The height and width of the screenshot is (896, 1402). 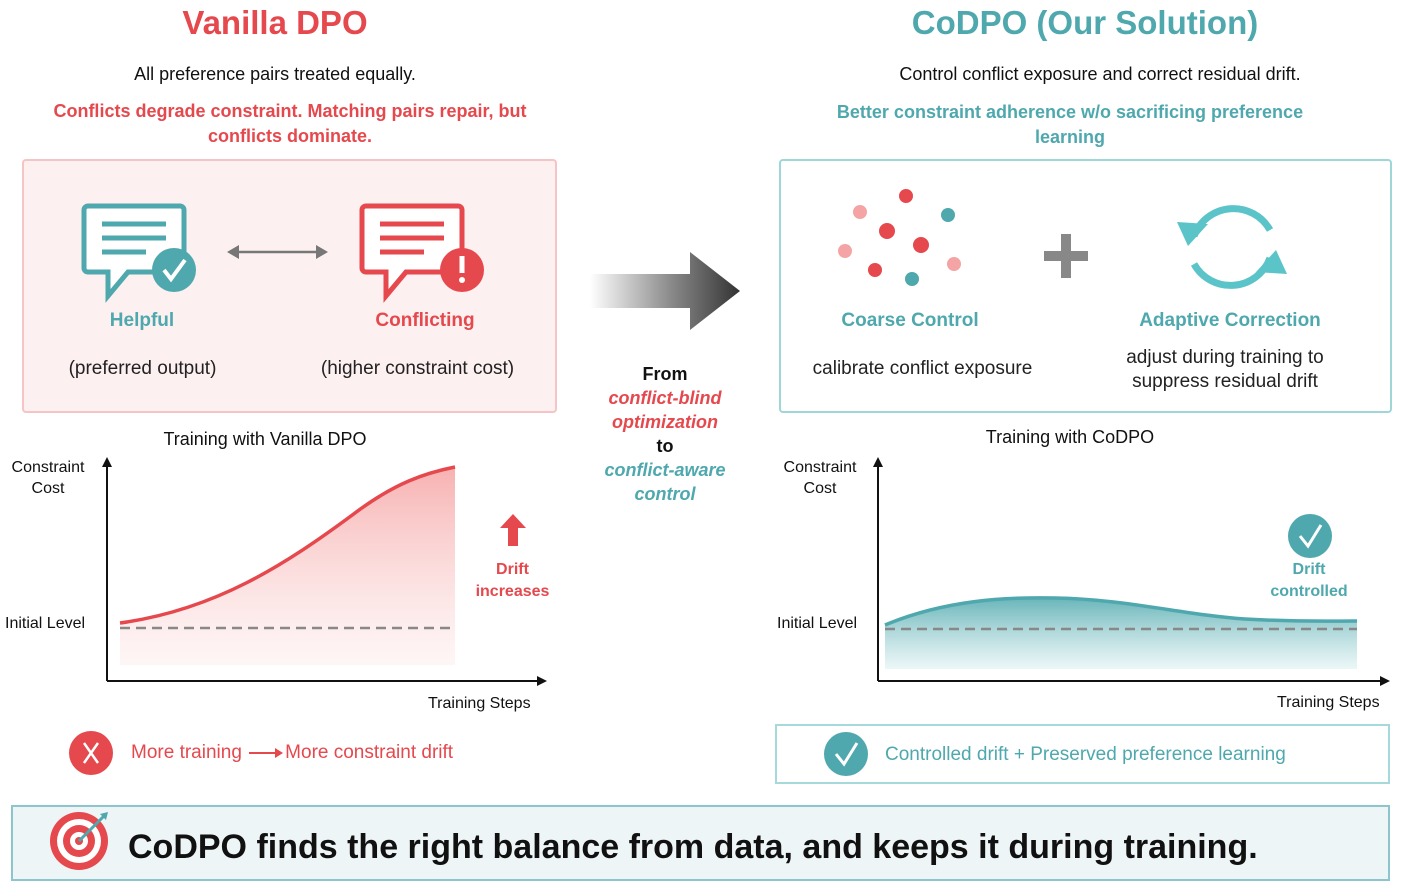 I want to click on bottom-banner, so click(x=700, y=843).